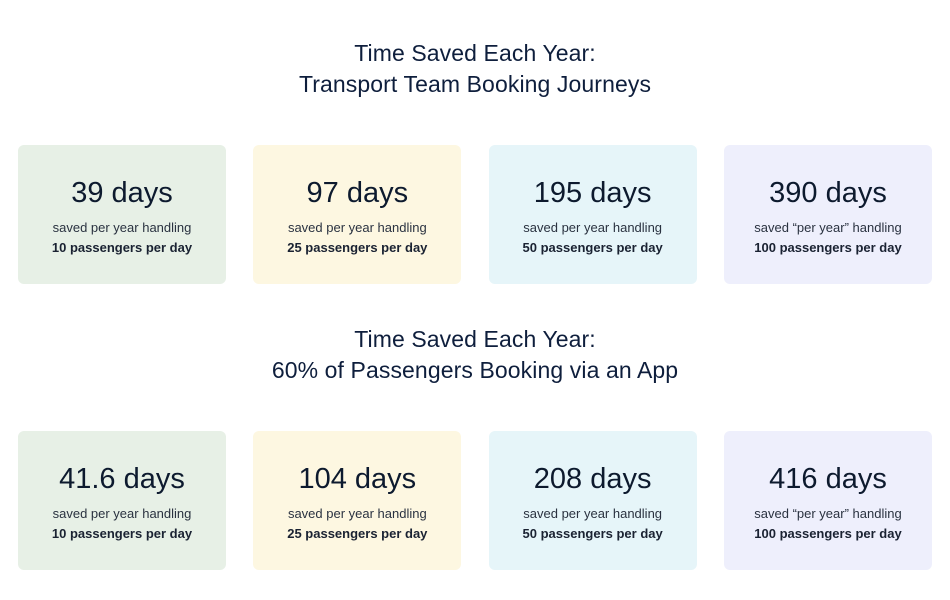 The image size is (950, 600). I want to click on days-saved-value: 416 days, so click(828, 479).